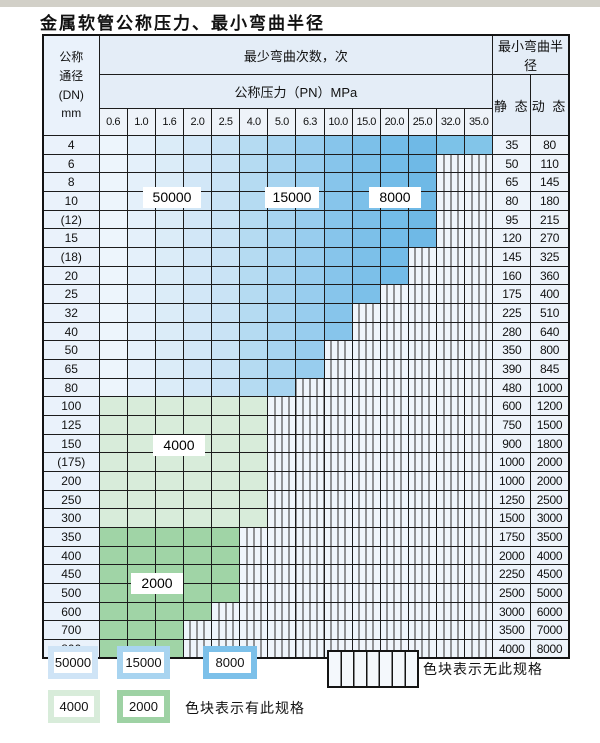 The width and height of the screenshot is (600, 743). I want to click on dn-cell: 80, so click(71, 387).